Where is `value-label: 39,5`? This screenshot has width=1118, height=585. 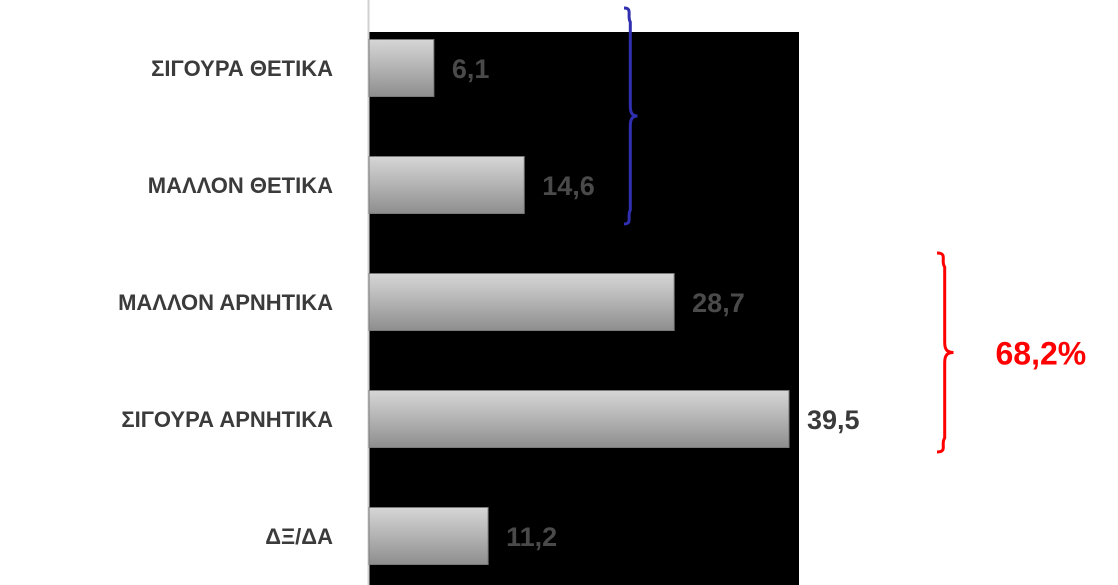 value-label: 39,5 is located at coordinates (833, 420).